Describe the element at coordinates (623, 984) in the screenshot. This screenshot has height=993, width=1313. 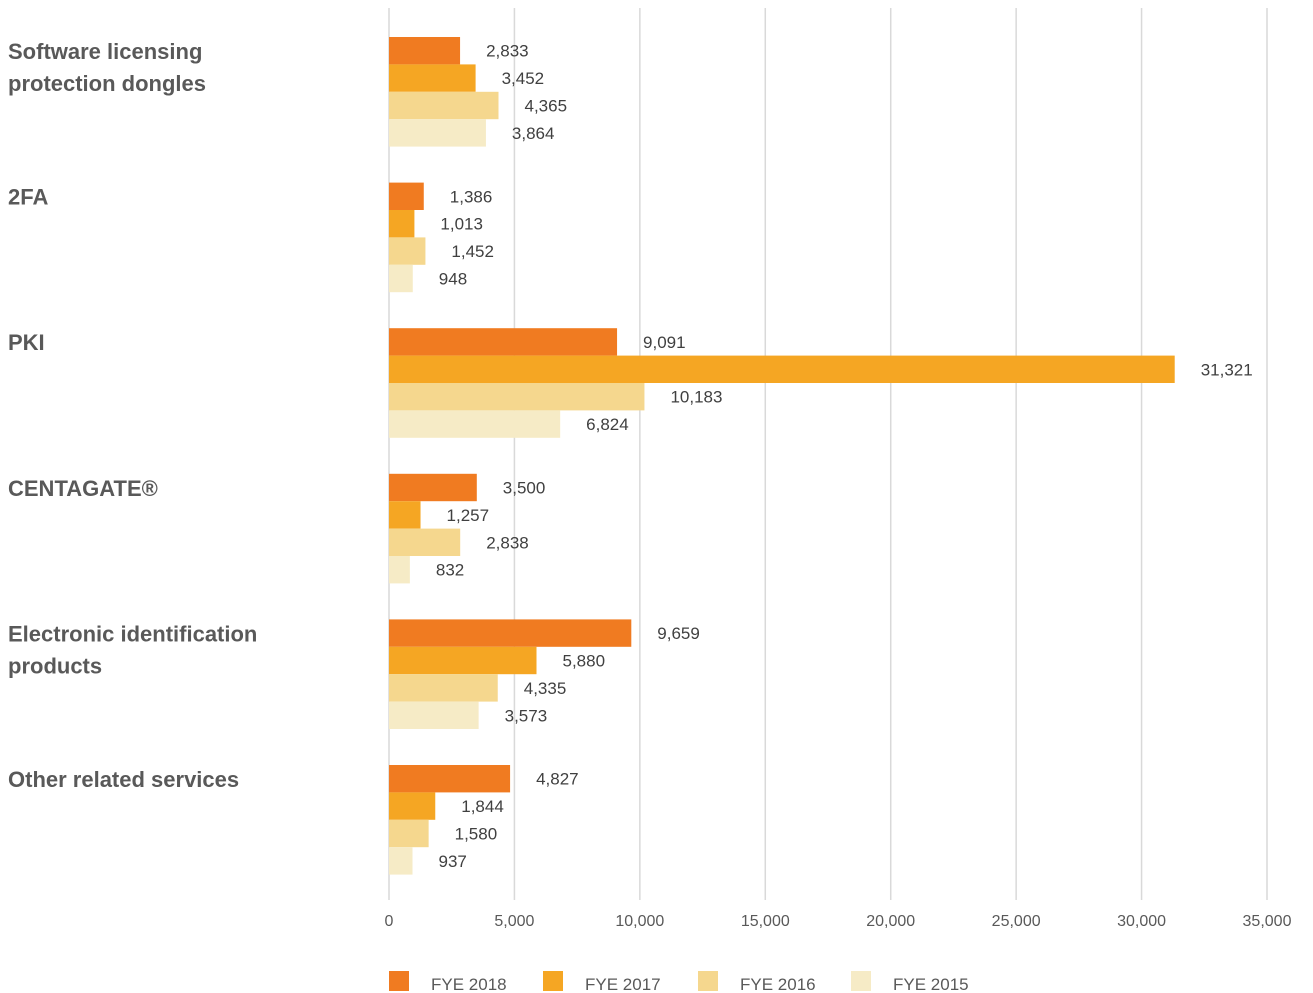
I see `legend-label: FYE 2017` at that location.